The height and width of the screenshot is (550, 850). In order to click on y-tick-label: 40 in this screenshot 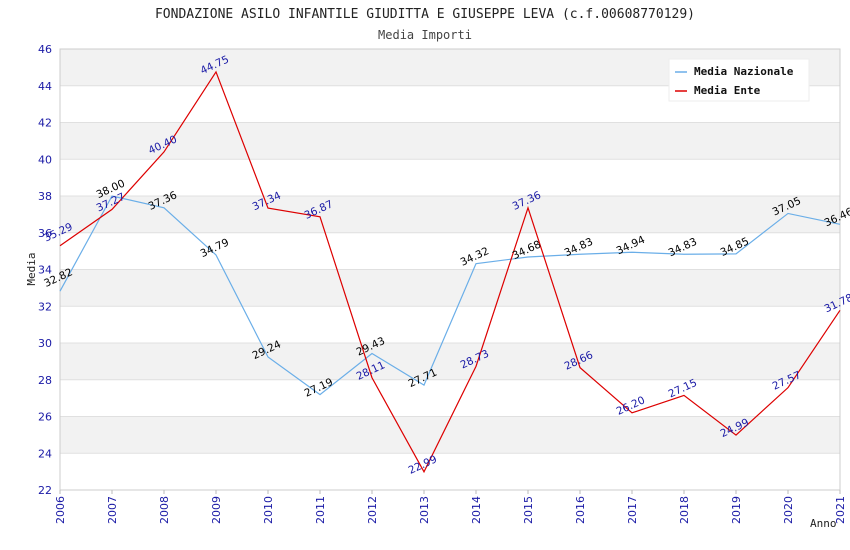, I will do `click(45, 159)`.